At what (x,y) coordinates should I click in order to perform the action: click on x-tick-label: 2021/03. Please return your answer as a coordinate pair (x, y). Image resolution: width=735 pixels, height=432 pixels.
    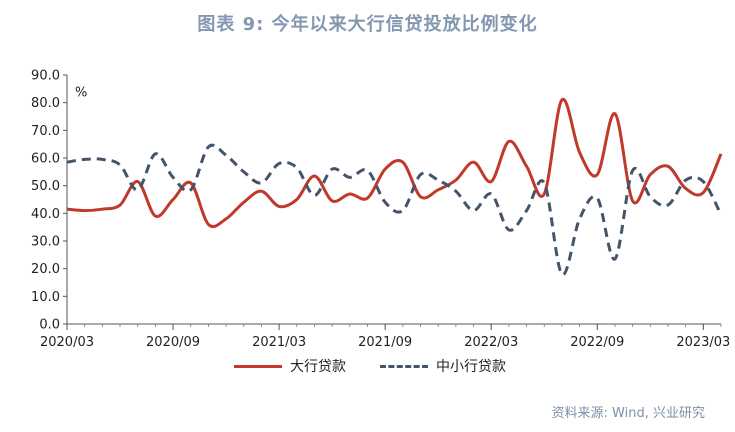
    Looking at the image, I should click on (279, 342).